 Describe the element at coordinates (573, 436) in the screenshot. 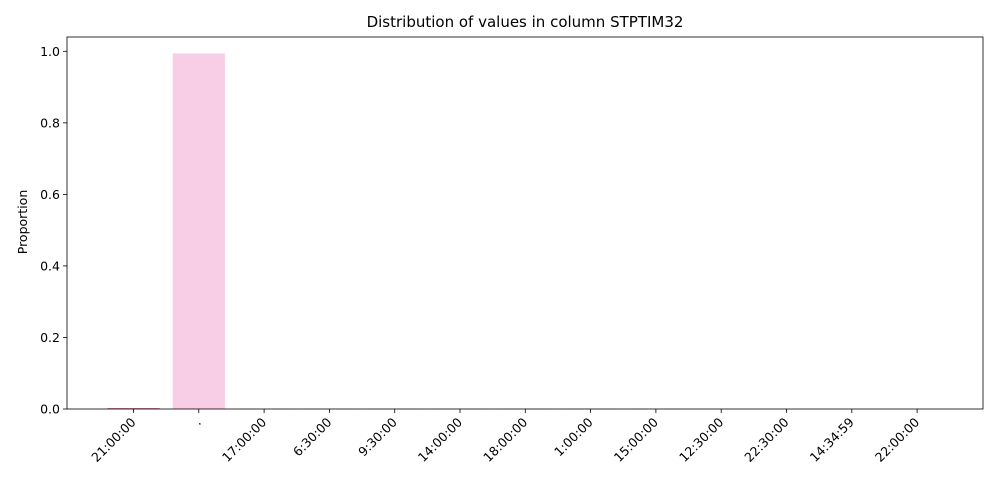

I see `x-tick-label-7: 1:00:00` at that location.